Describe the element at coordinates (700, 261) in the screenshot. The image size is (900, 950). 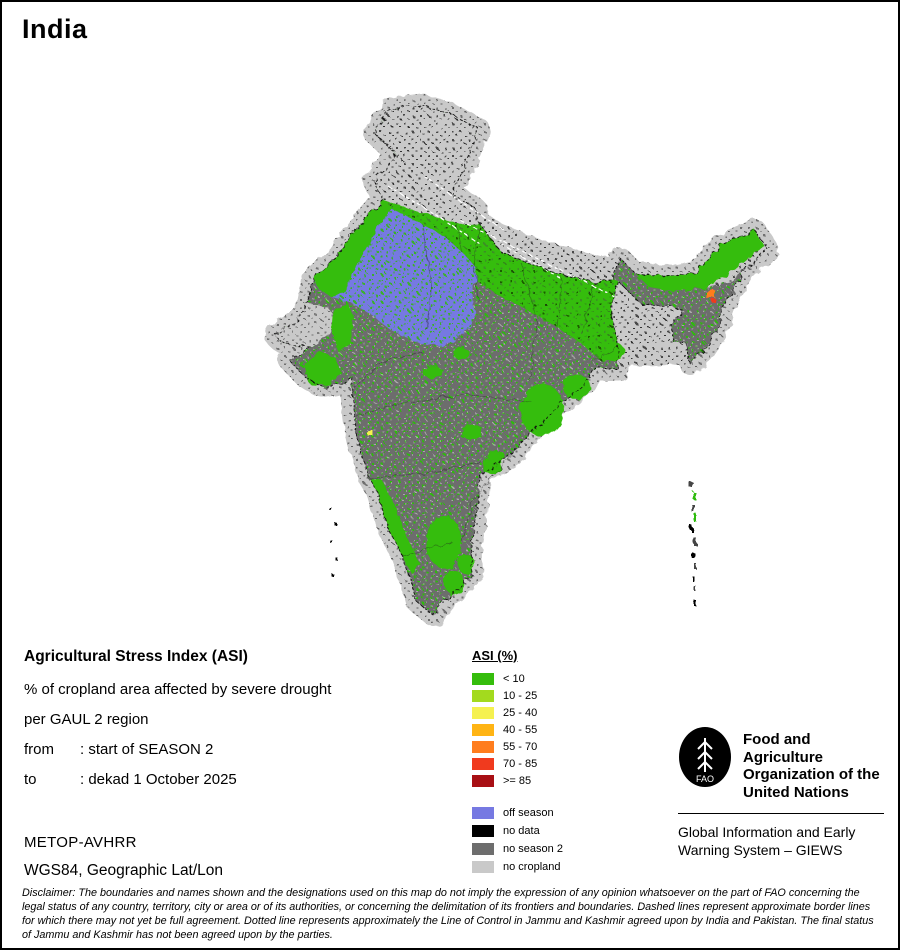
I see `assam-valley-region` at that location.